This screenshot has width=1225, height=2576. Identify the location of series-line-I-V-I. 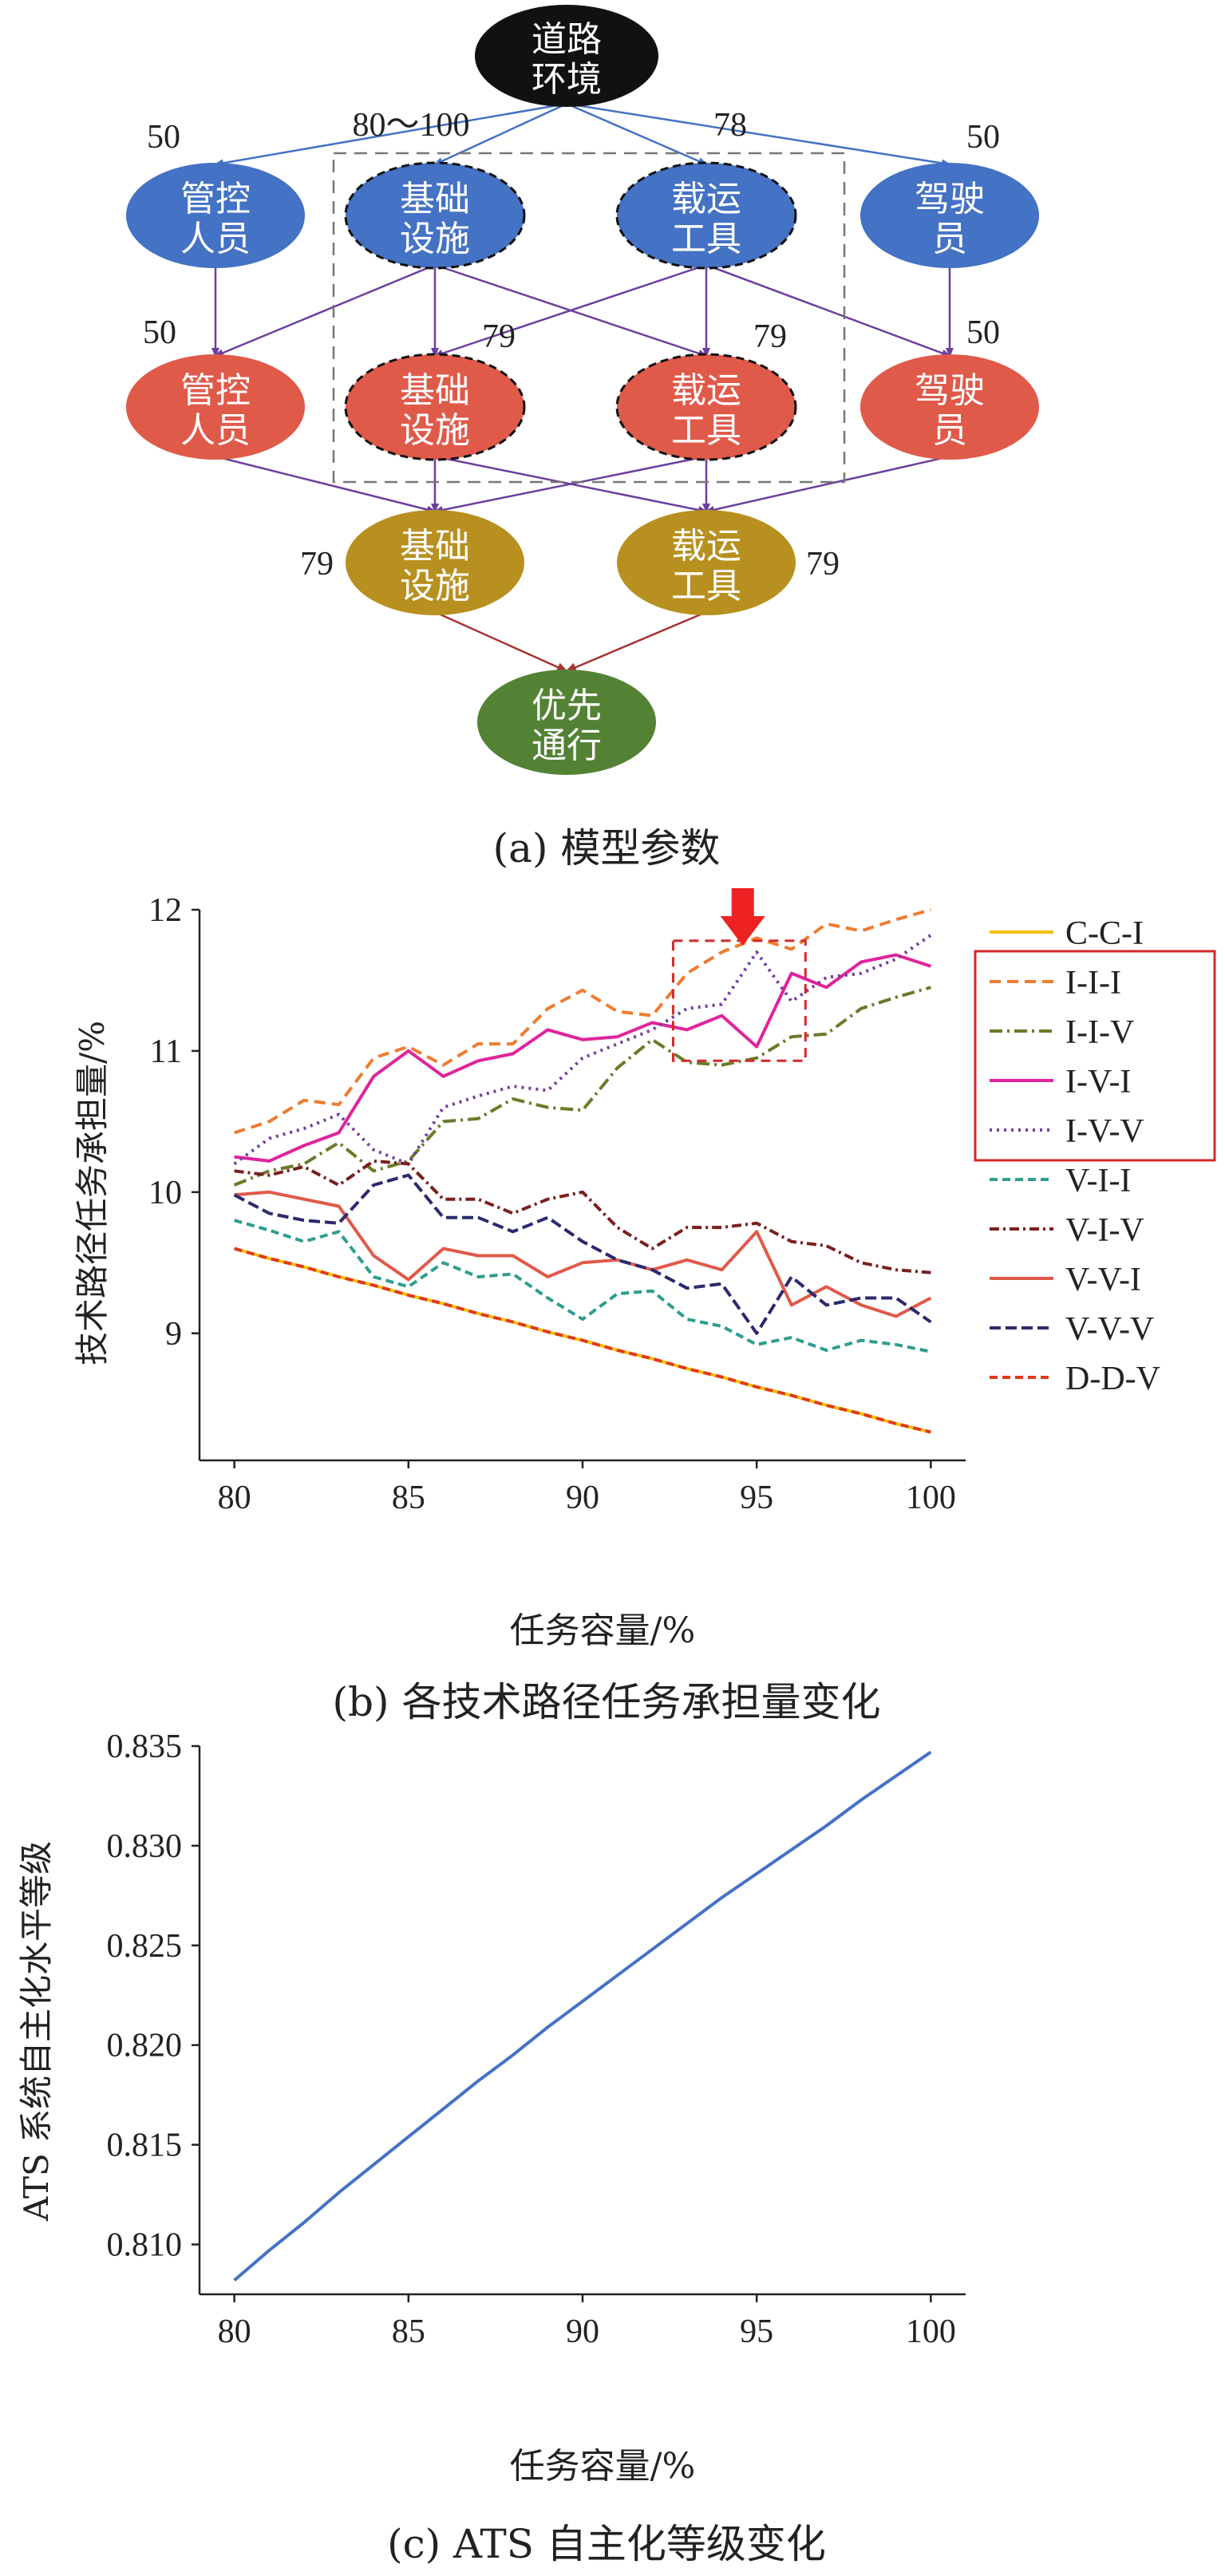
(583, 1058).